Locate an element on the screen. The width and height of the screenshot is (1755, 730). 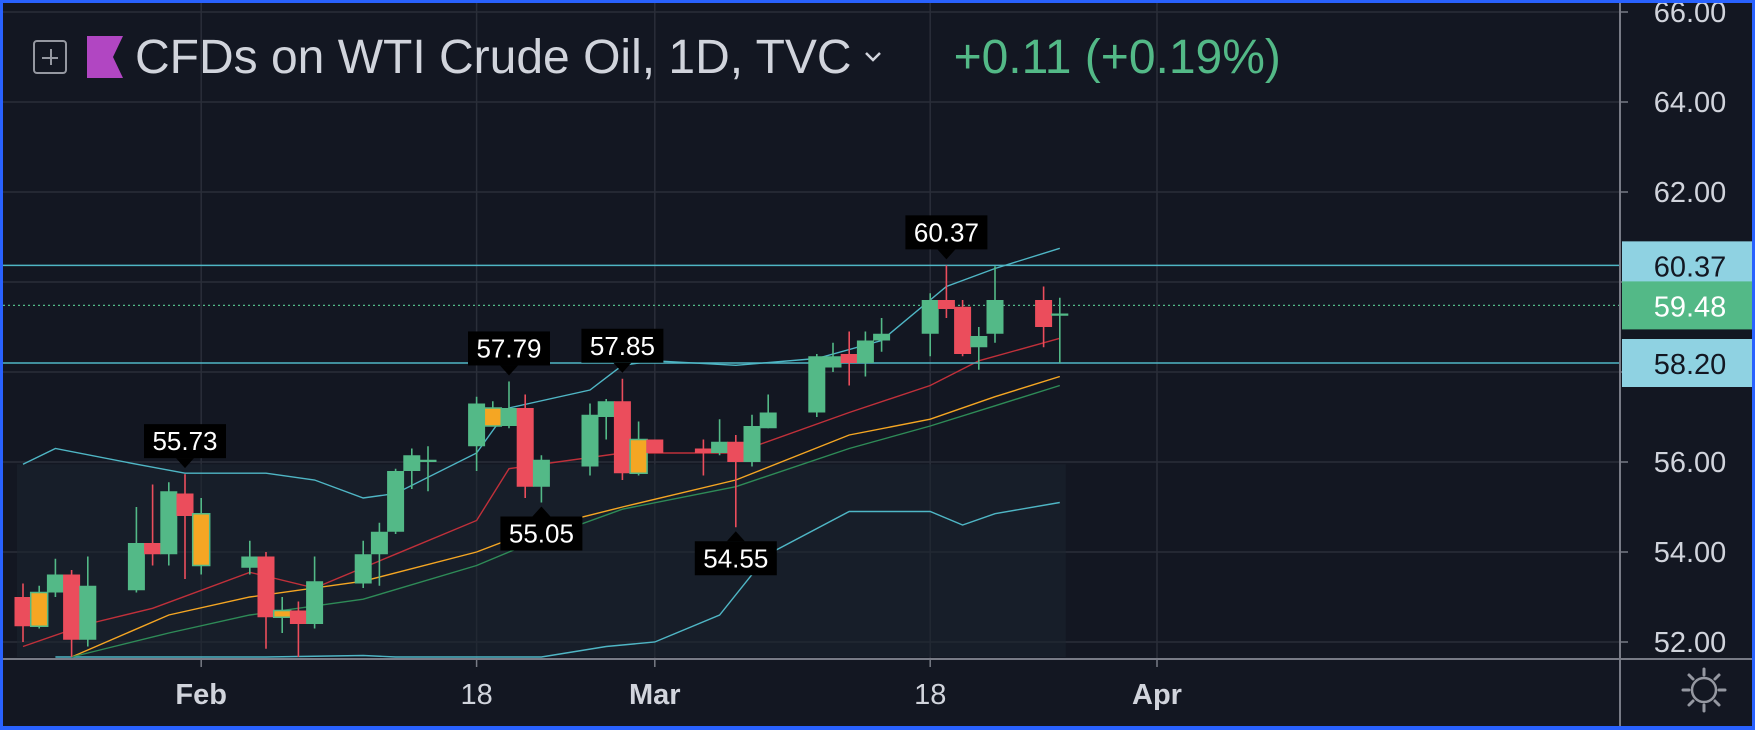
x-tick-label: Mar is located at coordinates (655, 695).